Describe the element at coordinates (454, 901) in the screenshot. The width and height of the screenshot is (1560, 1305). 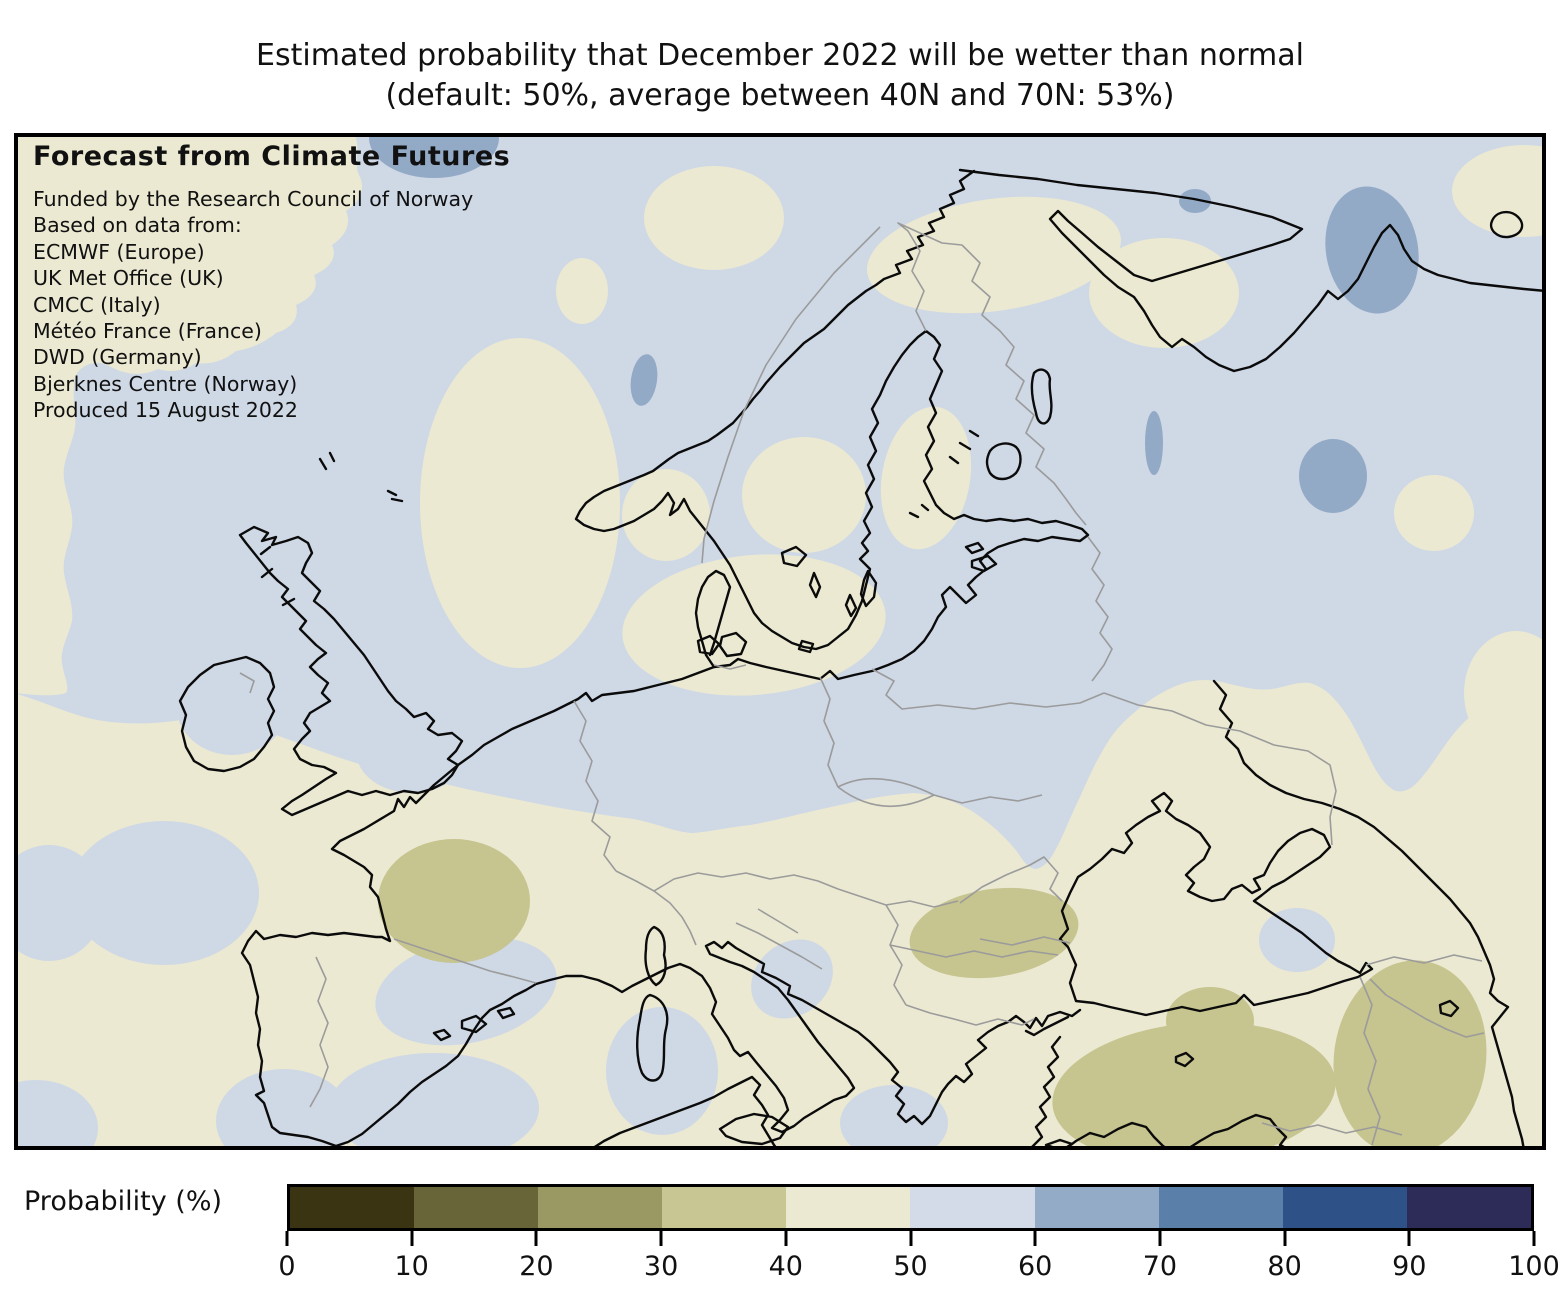
I see `region-30-40-sw-france` at that location.